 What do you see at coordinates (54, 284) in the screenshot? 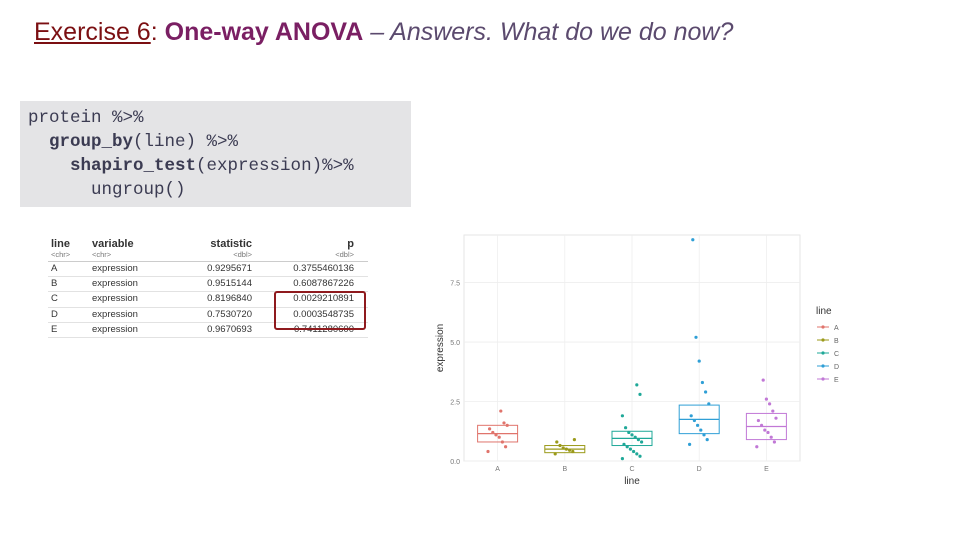
I see `cell-line: B` at bounding box center [54, 284].